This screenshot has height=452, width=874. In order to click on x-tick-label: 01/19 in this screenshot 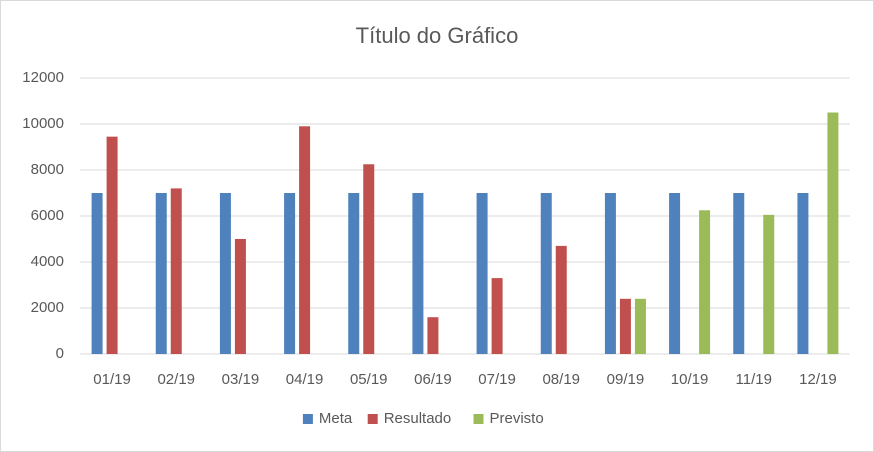, I will do `click(112, 379)`.